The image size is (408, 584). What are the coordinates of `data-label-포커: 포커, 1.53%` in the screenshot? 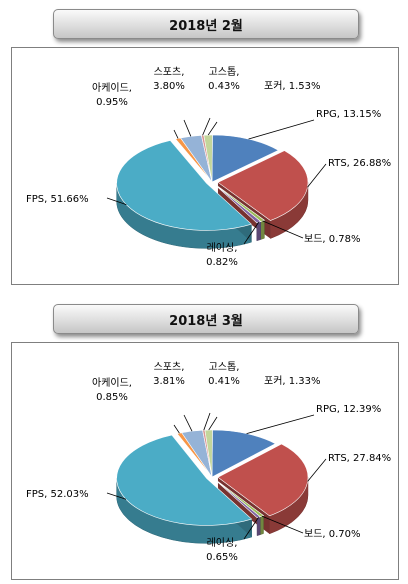 It's located at (292, 86).